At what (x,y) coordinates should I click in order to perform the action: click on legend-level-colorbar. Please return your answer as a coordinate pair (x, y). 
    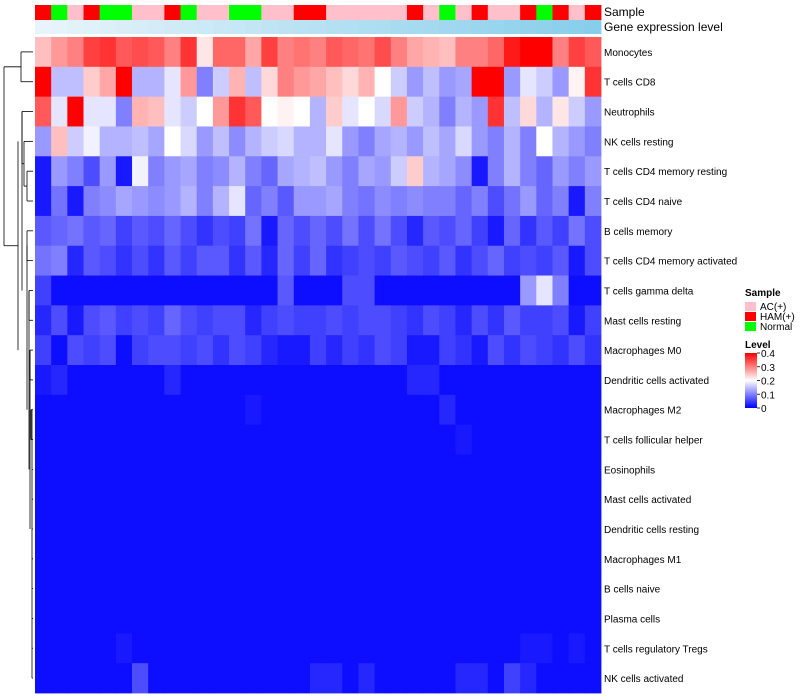
    Looking at the image, I should click on (751, 380).